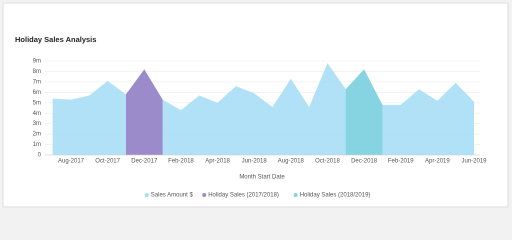  I want to click on y-tick-label: 6m, so click(37, 93).